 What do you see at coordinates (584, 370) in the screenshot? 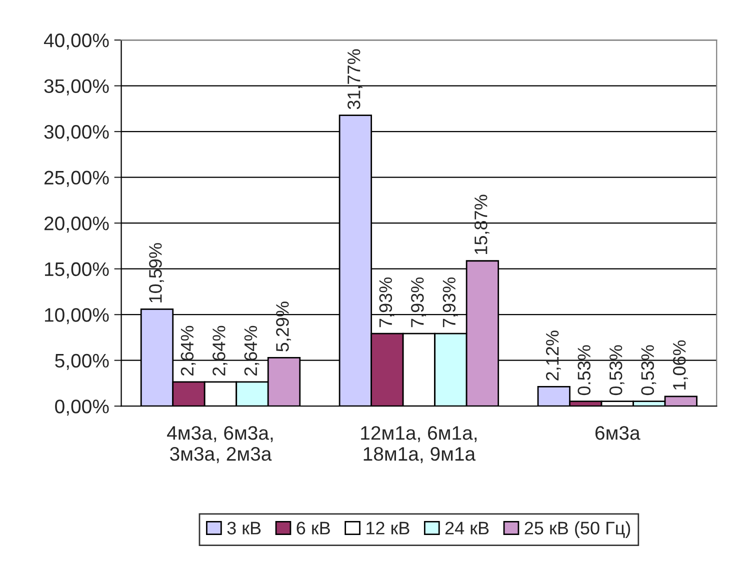
I see `data-label: 0.53%` at bounding box center [584, 370].